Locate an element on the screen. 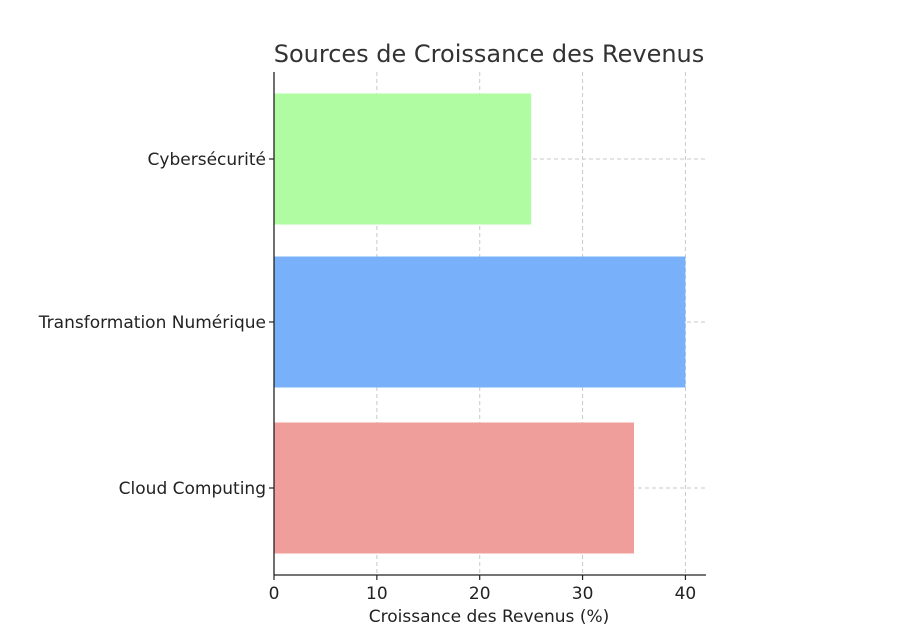 The width and height of the screenshot is (920, 640). x-axis-label: Croissance des Revenus (%) is located at coordinates (489, 617).